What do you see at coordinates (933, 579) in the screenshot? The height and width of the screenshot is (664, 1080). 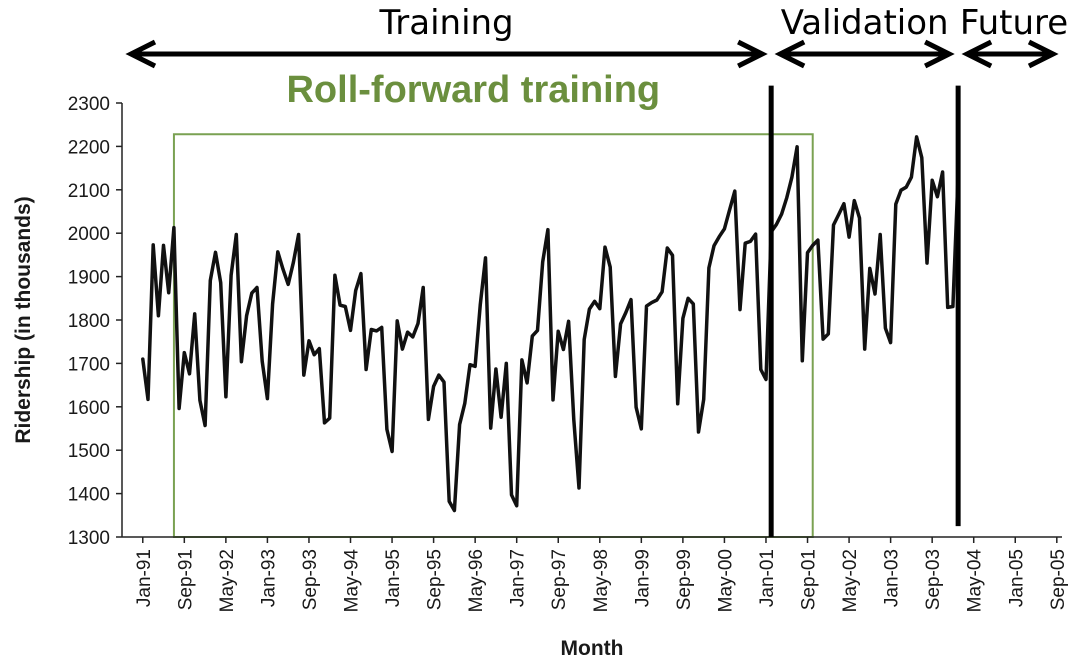 I see `x-tick-label: Sep-03` at bounding box center [933, 579].